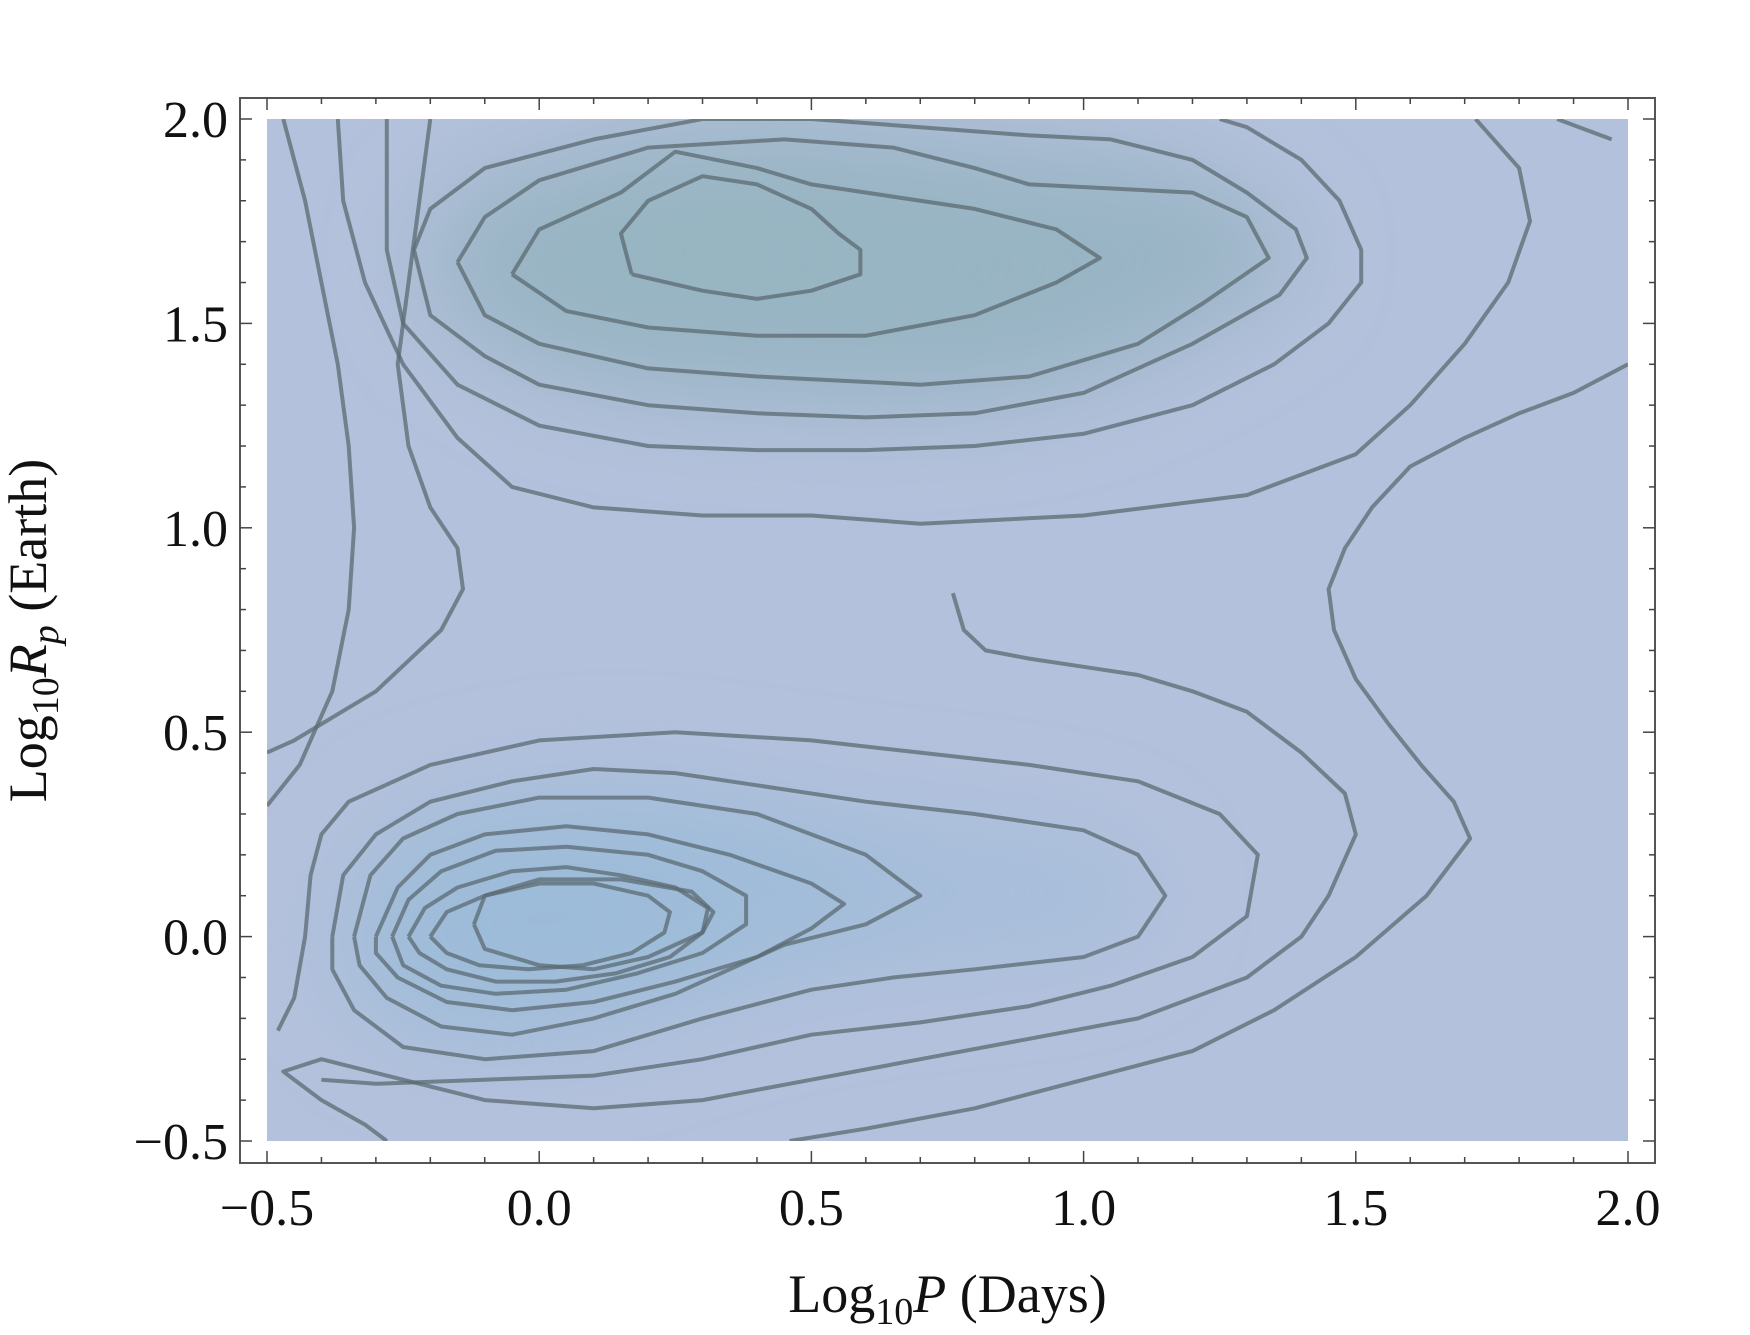 The height and width of the screenshot is (1335, 1750). Describe the element at coordinates (1355, 1208) in the screenshot. I see `x-tick-label: 1.5` at that location.